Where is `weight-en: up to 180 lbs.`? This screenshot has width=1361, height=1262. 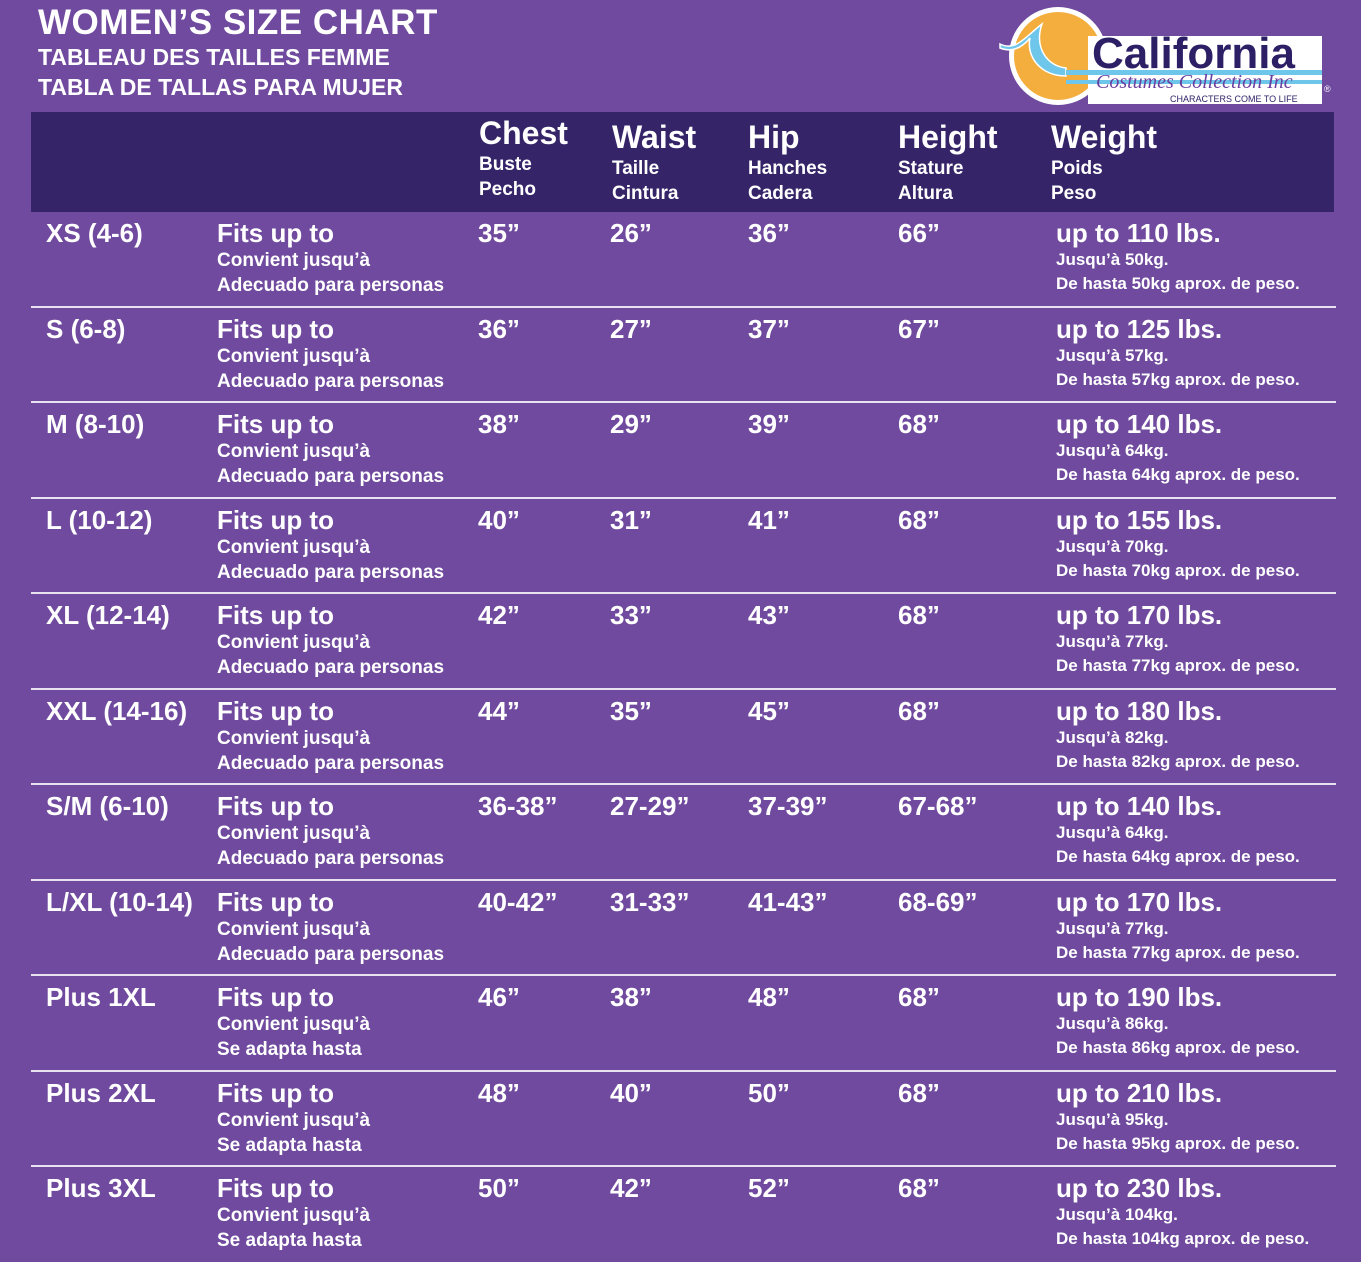
weight-en: up to 180 lbs. is located at coordinates (1139, 710).